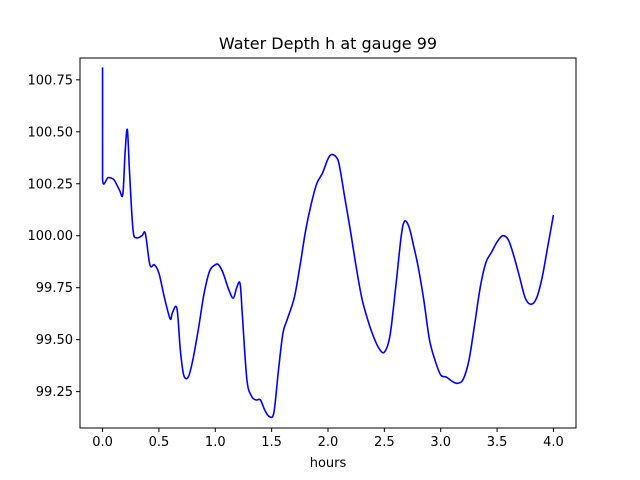  I want to click on y-tick-label: 100.75, so click(51, 80).